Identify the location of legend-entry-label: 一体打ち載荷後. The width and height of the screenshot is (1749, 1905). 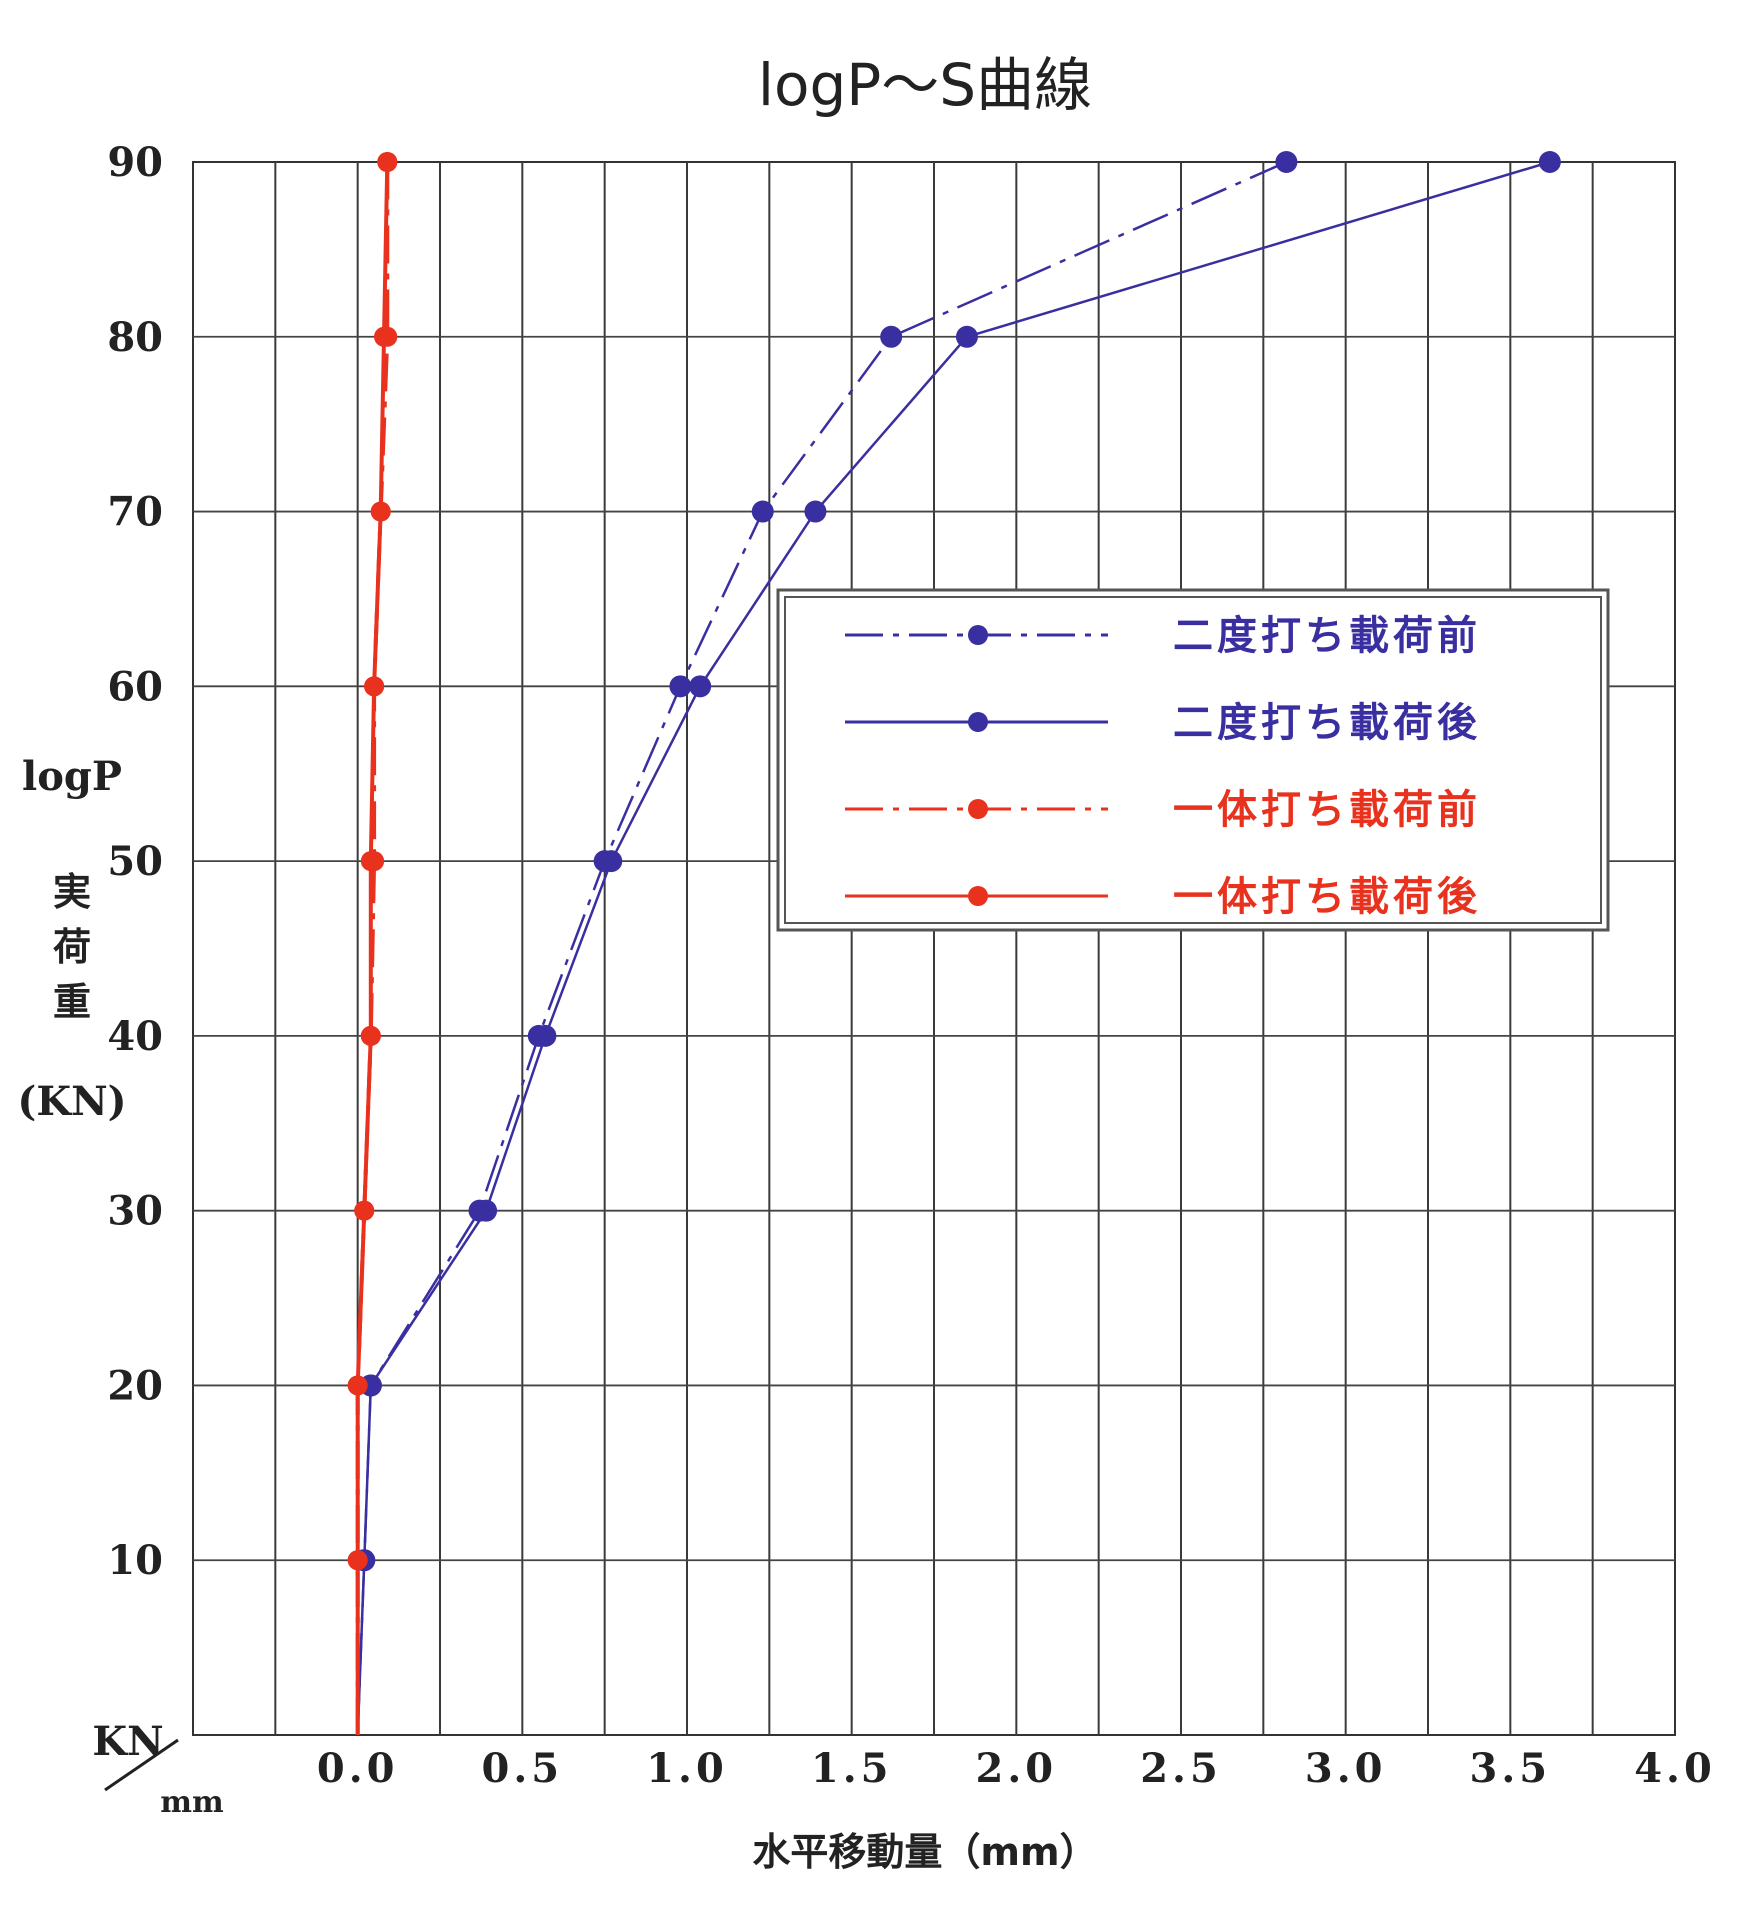
(1327, 897).